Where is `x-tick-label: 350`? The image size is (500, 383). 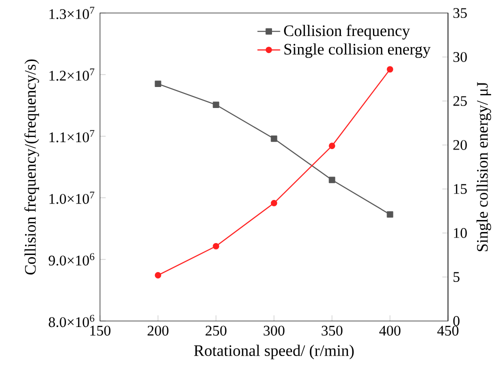
x-tick-label: 350 is located at coordinates (332, 331).